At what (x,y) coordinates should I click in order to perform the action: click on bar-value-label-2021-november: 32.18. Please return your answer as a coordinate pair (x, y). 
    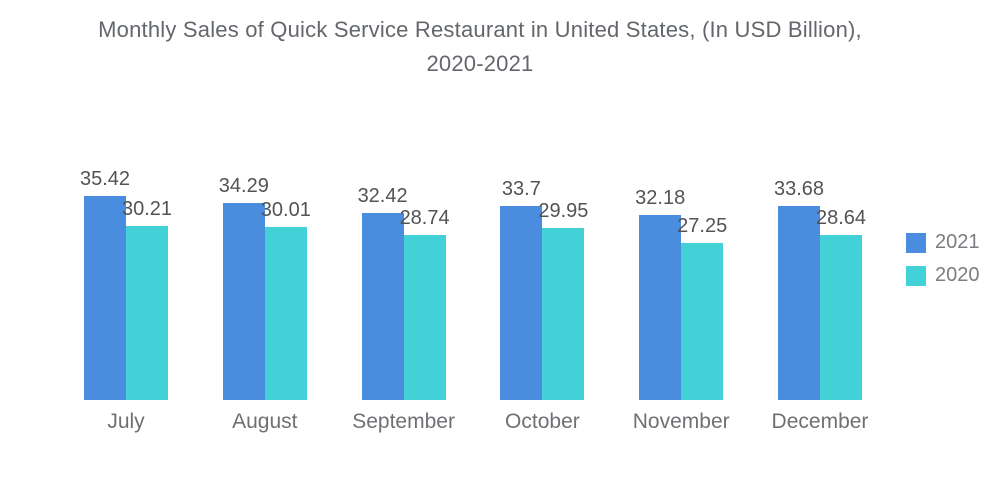
    Looking at the image, I should click on (660, 197).